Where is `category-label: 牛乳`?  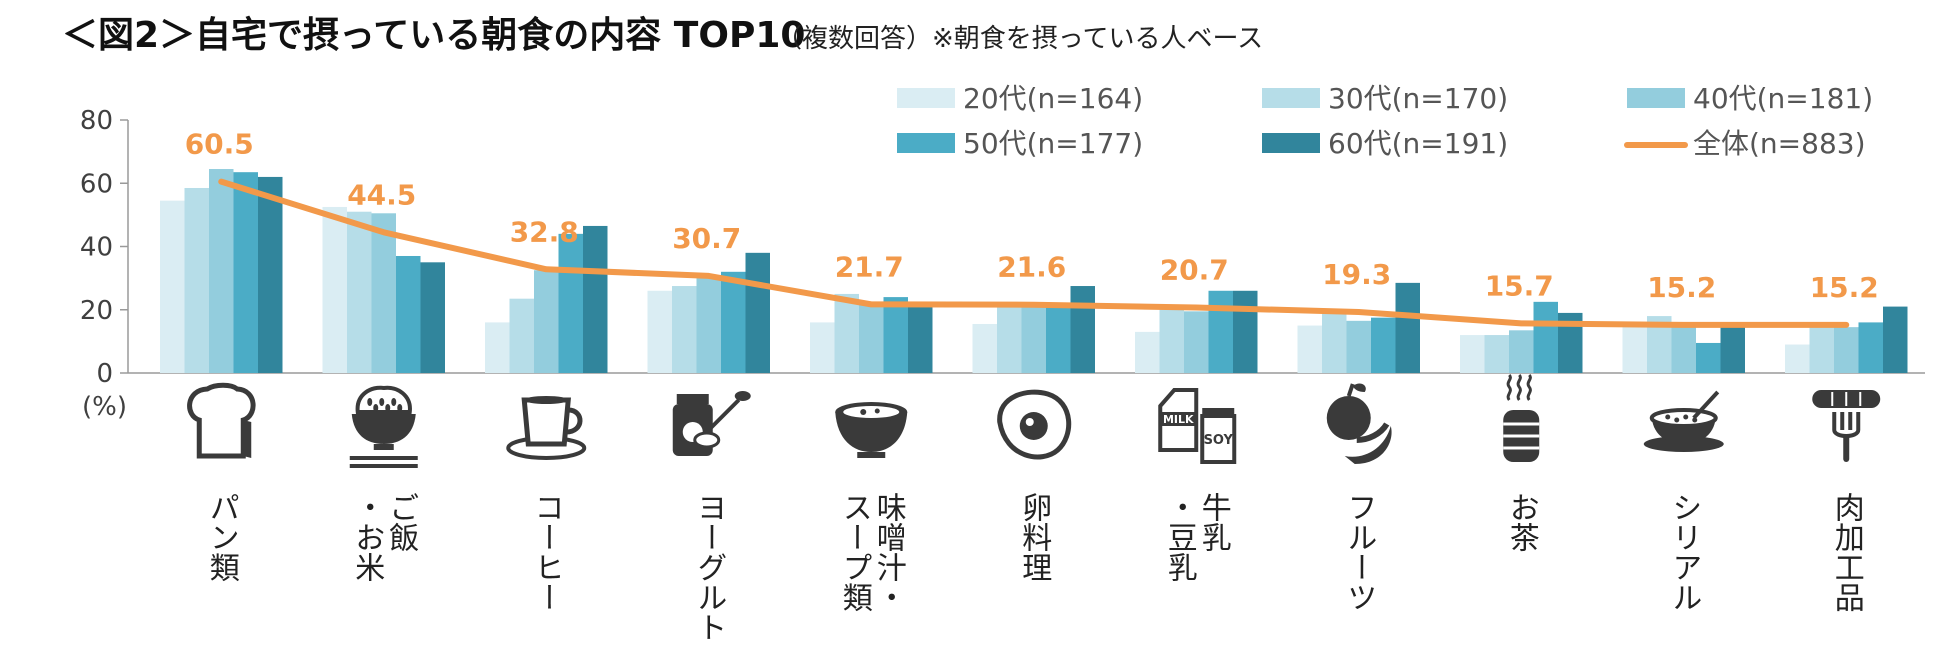 category-label: 牛乳 is located at coordinates (1213, 522).